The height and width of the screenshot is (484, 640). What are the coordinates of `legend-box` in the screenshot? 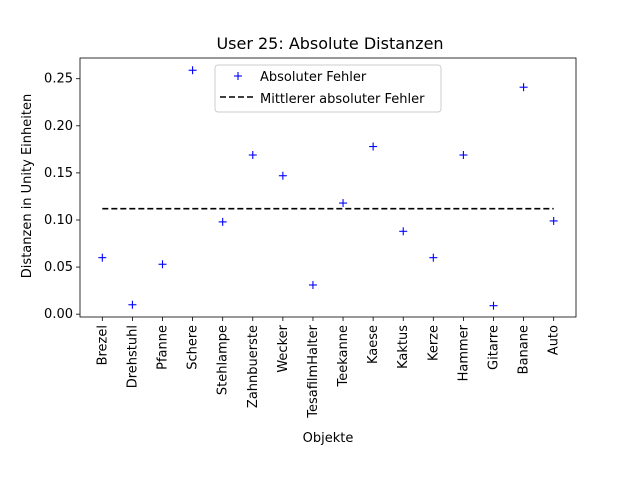 It's located at (328, 88).